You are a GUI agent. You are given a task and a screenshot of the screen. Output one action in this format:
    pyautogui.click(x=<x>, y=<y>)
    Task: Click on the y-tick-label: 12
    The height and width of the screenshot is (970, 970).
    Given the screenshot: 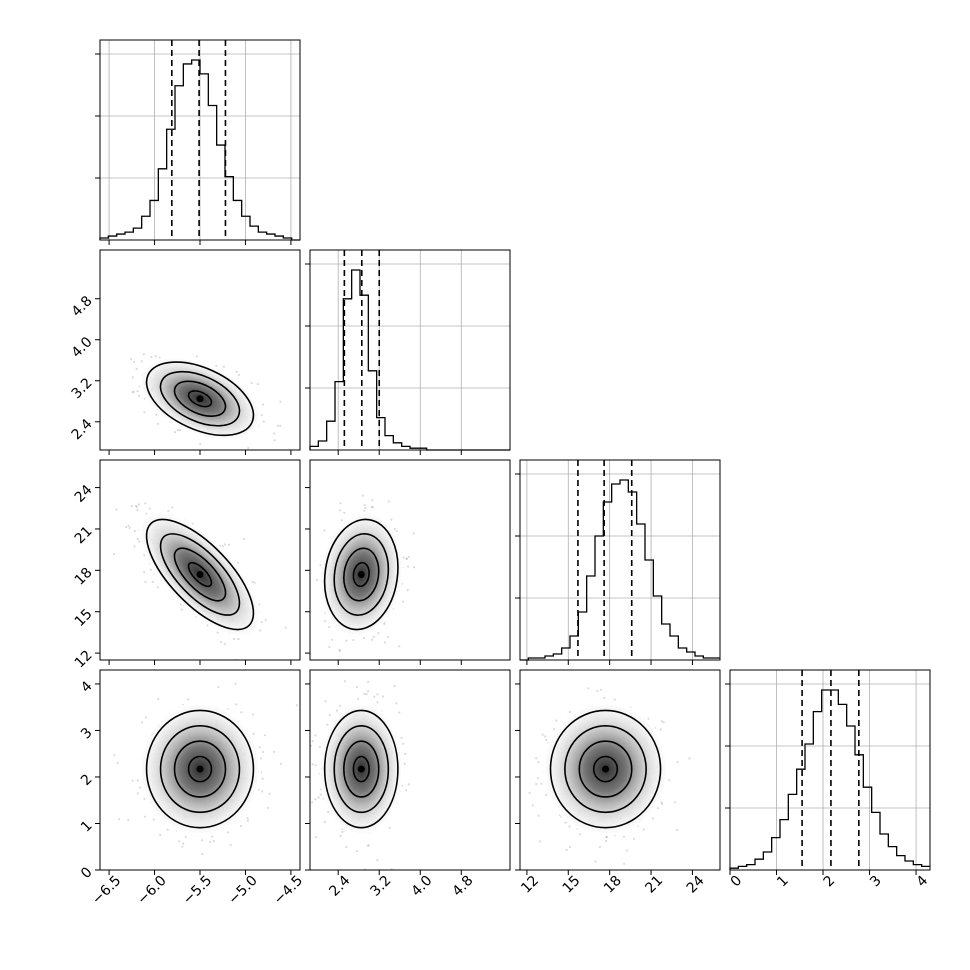 What is the action you would take?
    pyautogui.click(x=84, y=659)
    